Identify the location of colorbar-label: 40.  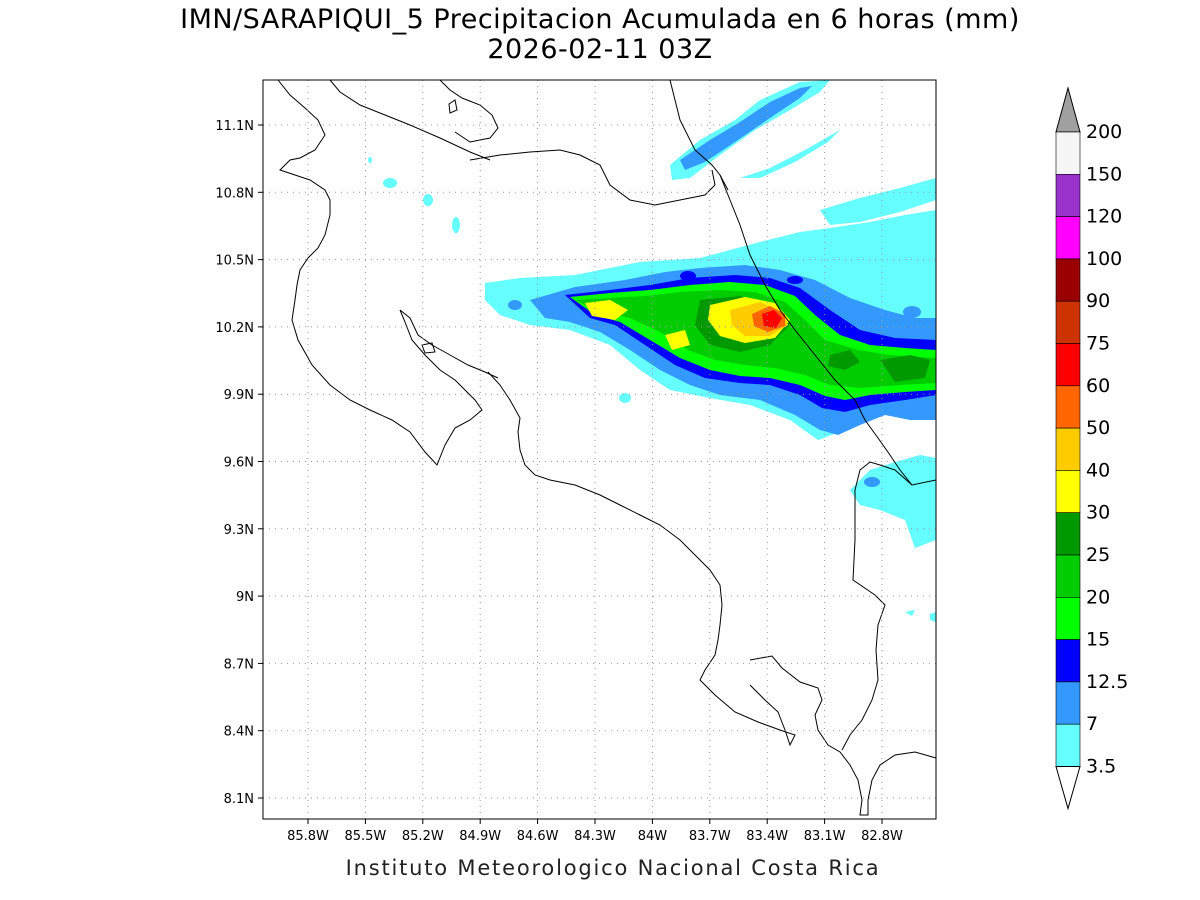
(1098, 470).